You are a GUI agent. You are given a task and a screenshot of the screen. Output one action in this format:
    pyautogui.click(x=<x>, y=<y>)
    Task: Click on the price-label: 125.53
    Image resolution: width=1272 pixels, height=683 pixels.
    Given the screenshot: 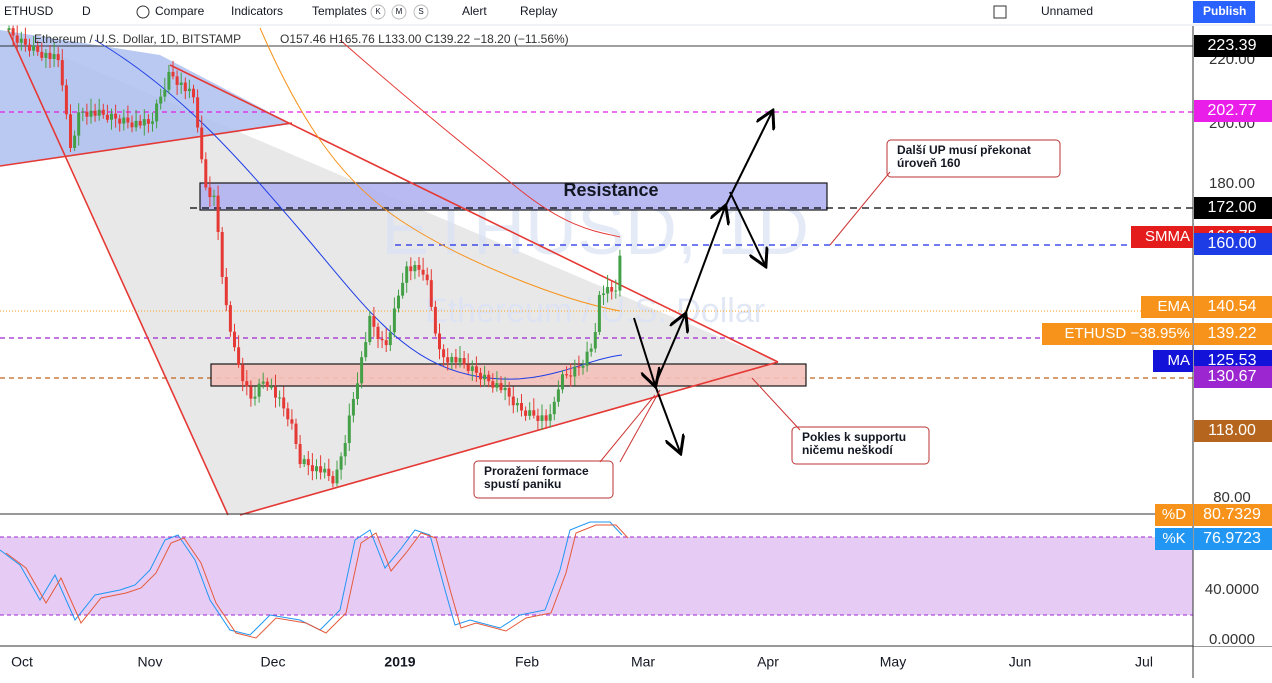 What is the action you would take?
    pyautogui.click(x=1232, y=360)
    